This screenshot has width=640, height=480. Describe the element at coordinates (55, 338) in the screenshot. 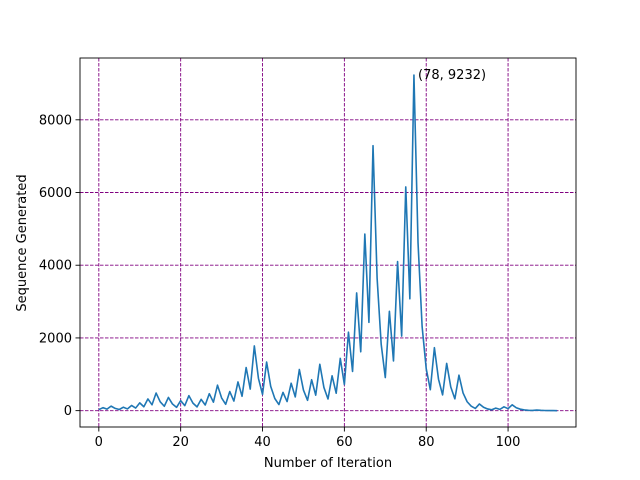

I see `y-tick-label: 2000` at that location.